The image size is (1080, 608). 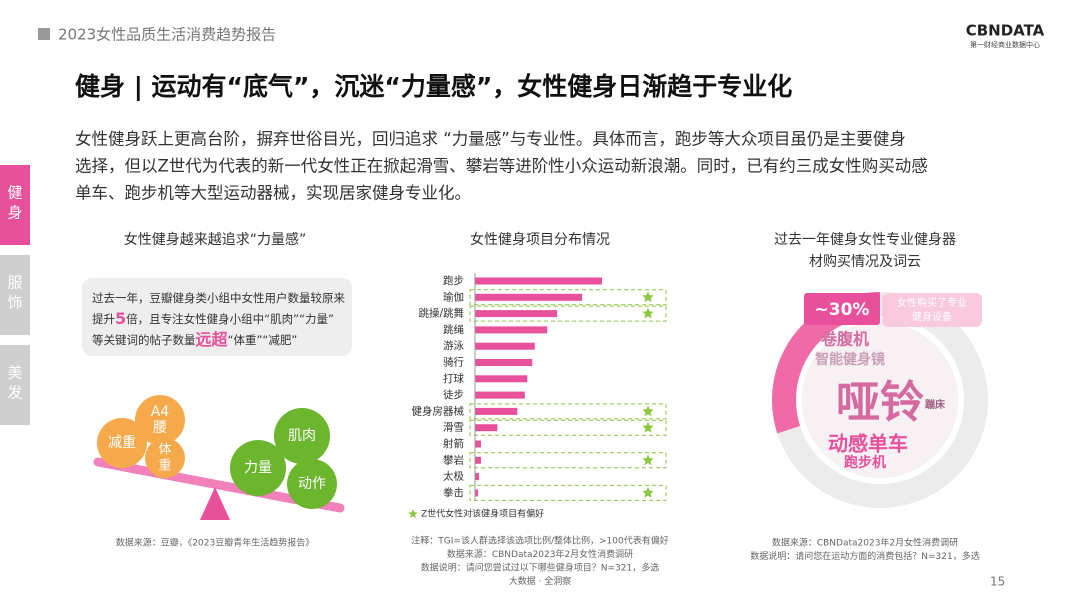 I want to click on left-heading: 女性健身越来越追求“力量感”, so click(x=215, y=239).